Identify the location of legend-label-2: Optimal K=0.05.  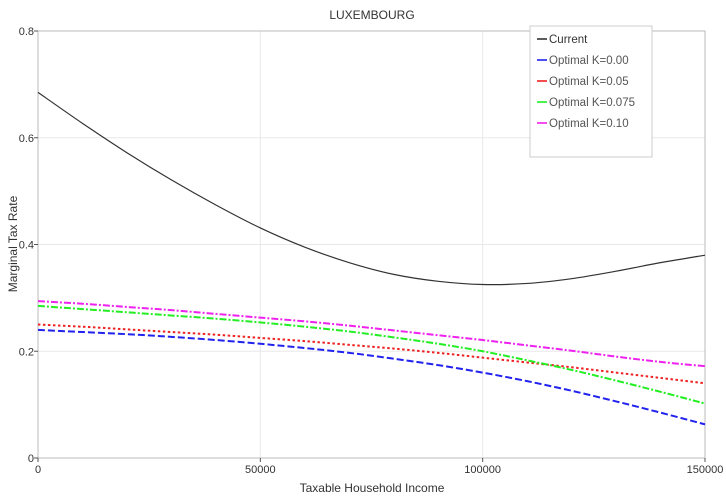
(589, 82).